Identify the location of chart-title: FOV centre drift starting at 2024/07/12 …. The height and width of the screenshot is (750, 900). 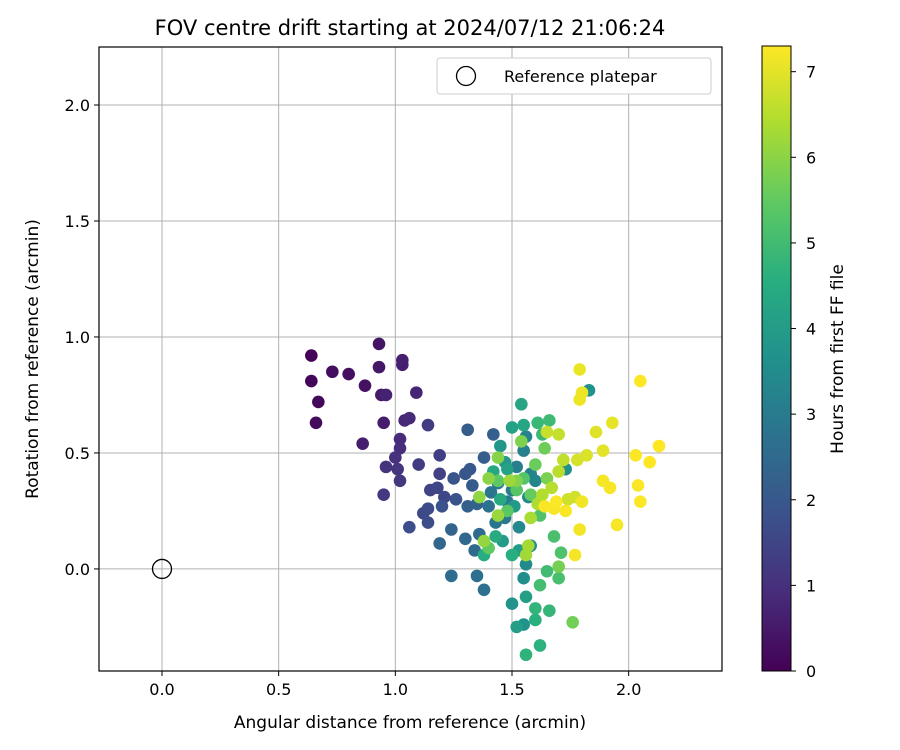
(410, 28).